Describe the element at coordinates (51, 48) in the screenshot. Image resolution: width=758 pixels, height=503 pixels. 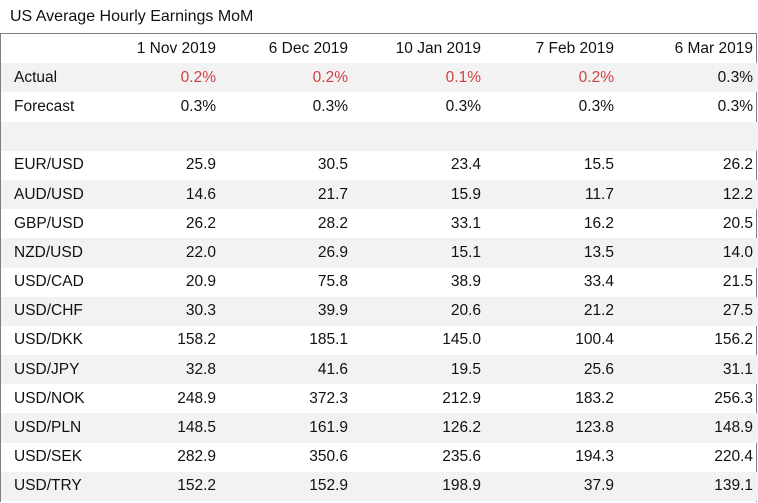
I see `header-corner` at that location.